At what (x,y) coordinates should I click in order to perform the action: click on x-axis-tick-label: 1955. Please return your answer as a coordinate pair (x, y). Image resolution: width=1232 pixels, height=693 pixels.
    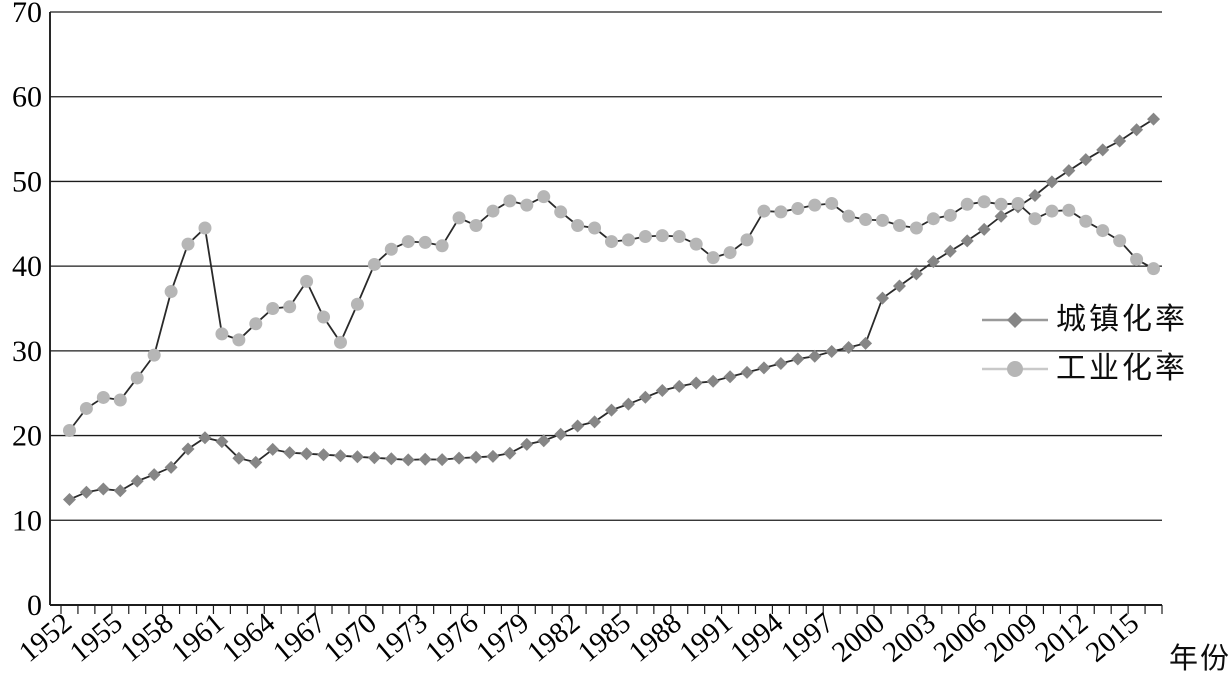
    Looking at the image, I should click on (96, 638).